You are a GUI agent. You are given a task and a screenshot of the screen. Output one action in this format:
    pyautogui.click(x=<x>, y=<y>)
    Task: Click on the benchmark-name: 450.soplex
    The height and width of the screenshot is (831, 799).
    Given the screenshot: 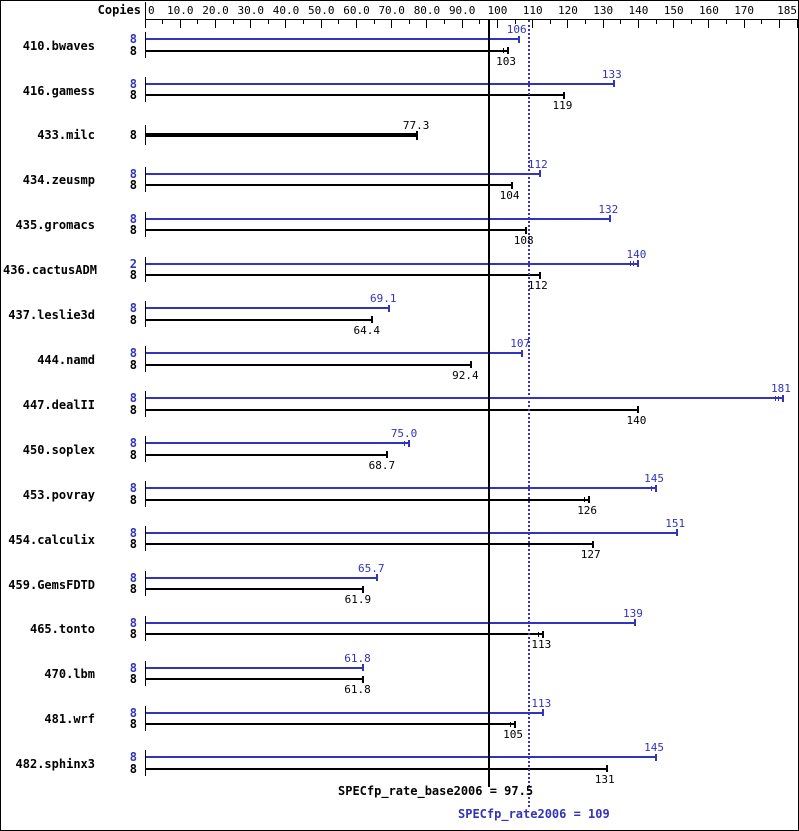 What is the action you would take?
    pyautogui.click(x=58, y=449)
    